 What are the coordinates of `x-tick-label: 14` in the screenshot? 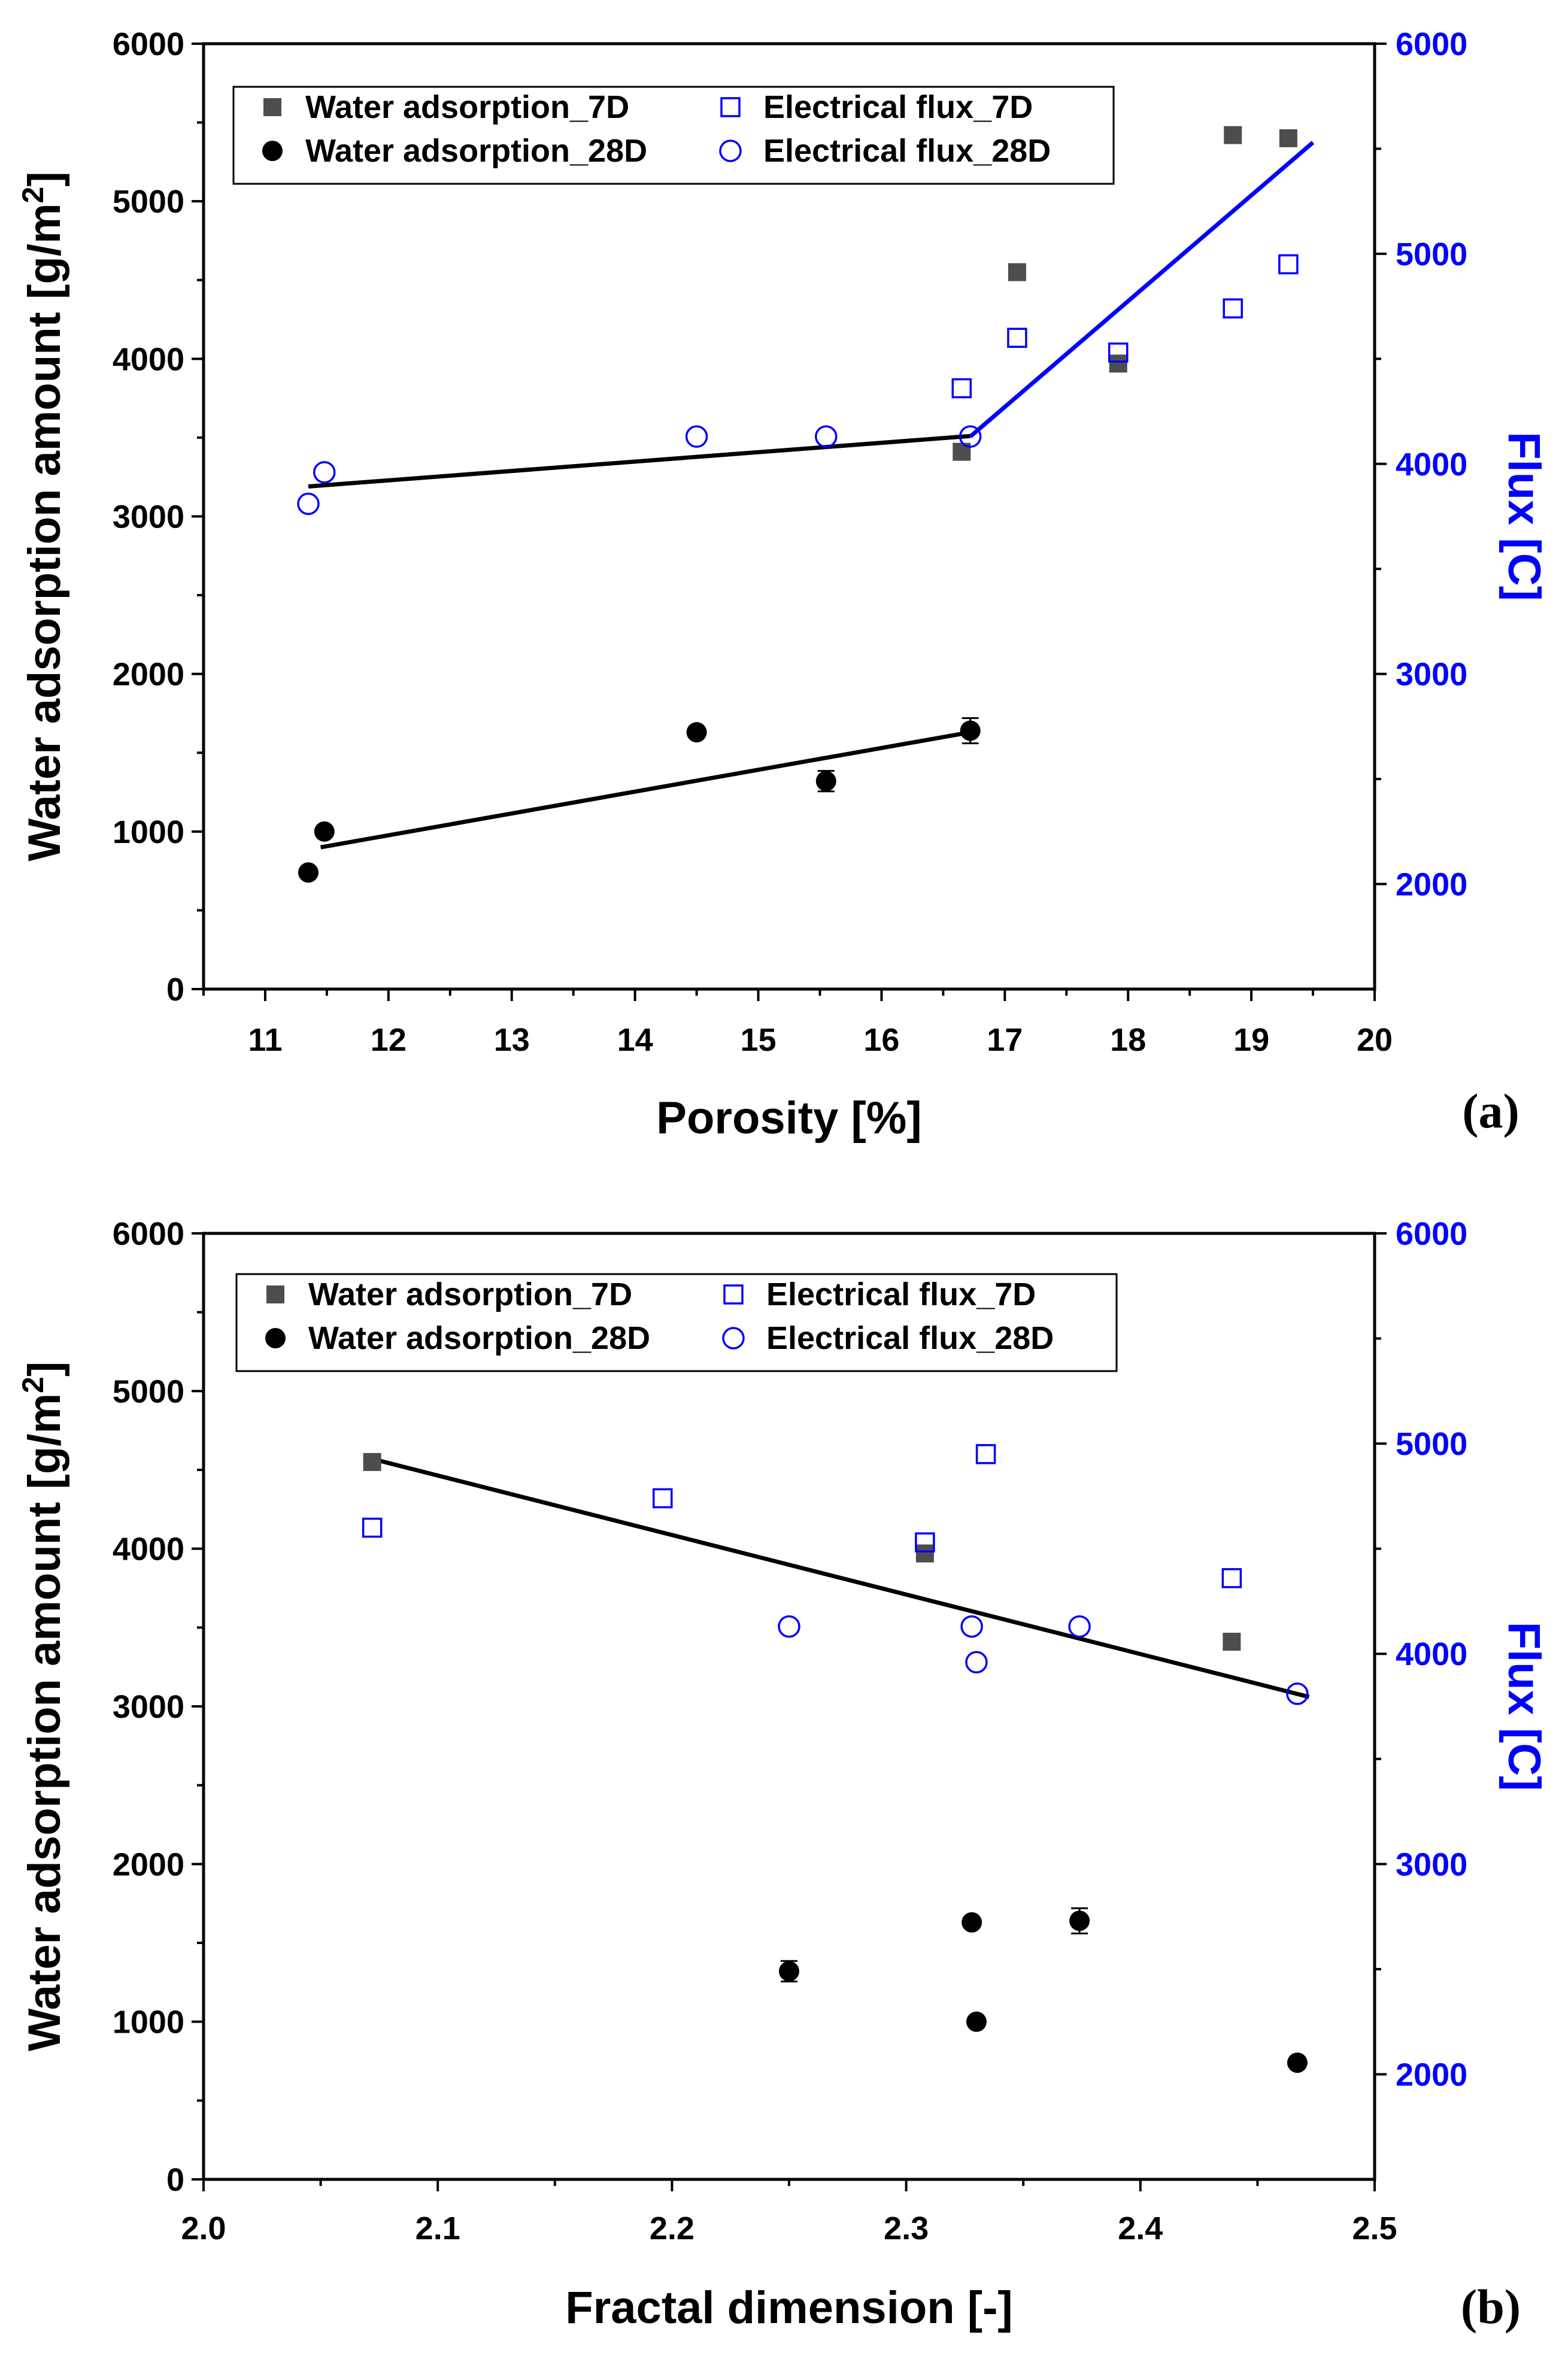 It's located at (635, 1040).